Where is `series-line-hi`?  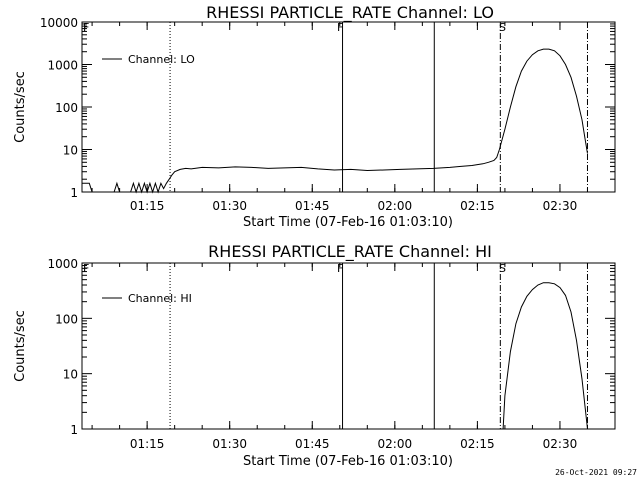 series-line-hi is located at coordinates (545, 356).